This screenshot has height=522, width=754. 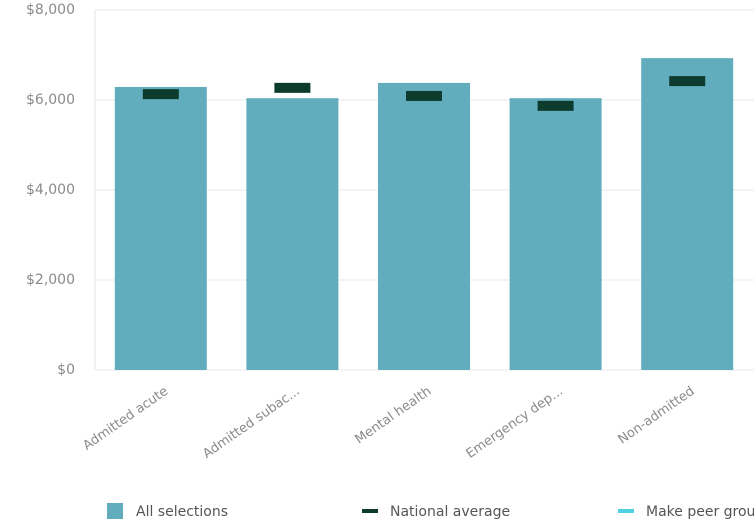 I want to click on x-tick-label: Admitted acute, so click(x=125, y=419).